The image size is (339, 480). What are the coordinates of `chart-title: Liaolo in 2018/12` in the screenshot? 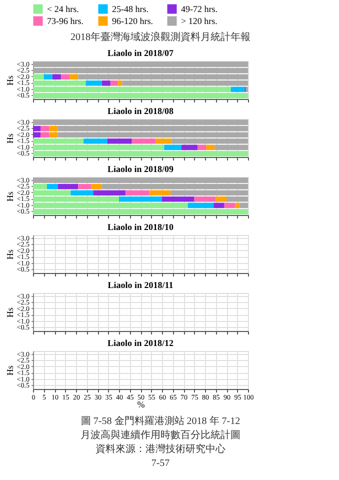 It's located at (140, 343).